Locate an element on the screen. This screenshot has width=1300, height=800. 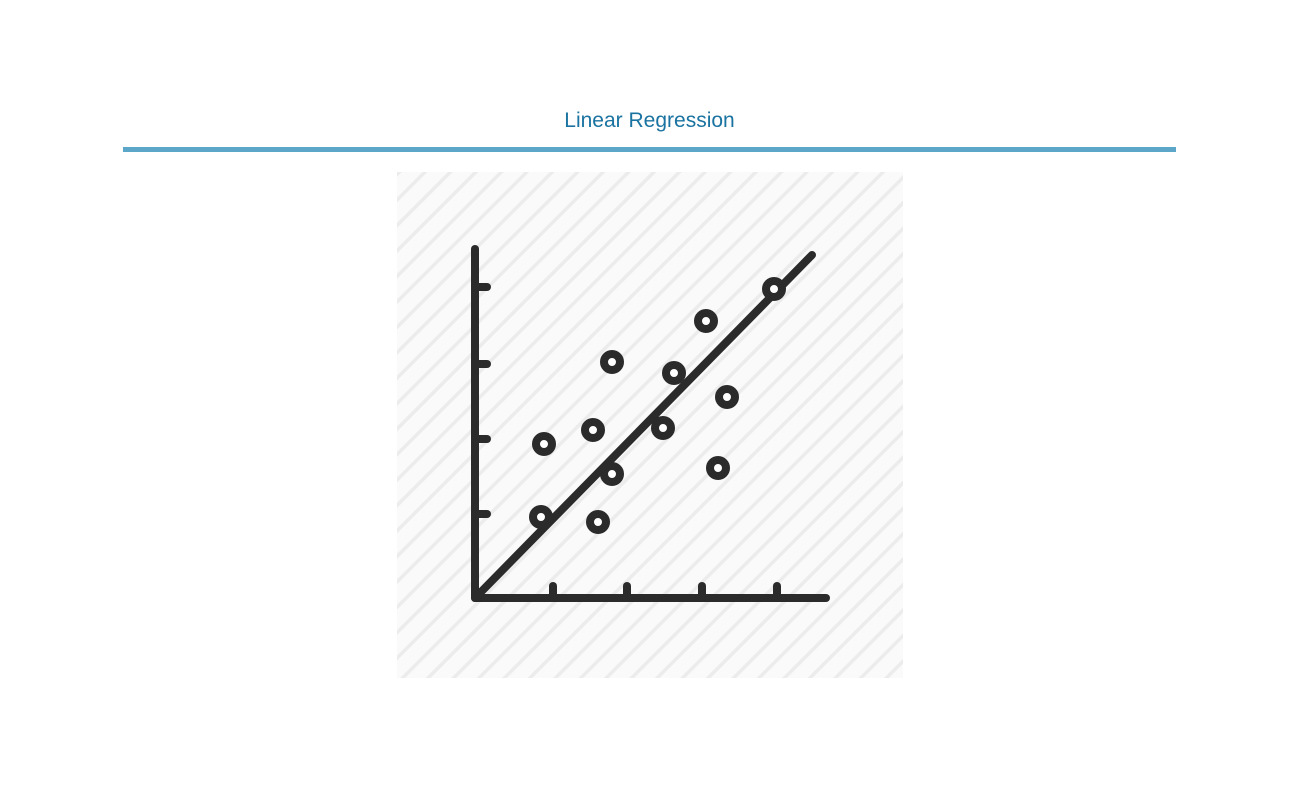
page-title: Linear Regression is located at coordinates (649, 120).